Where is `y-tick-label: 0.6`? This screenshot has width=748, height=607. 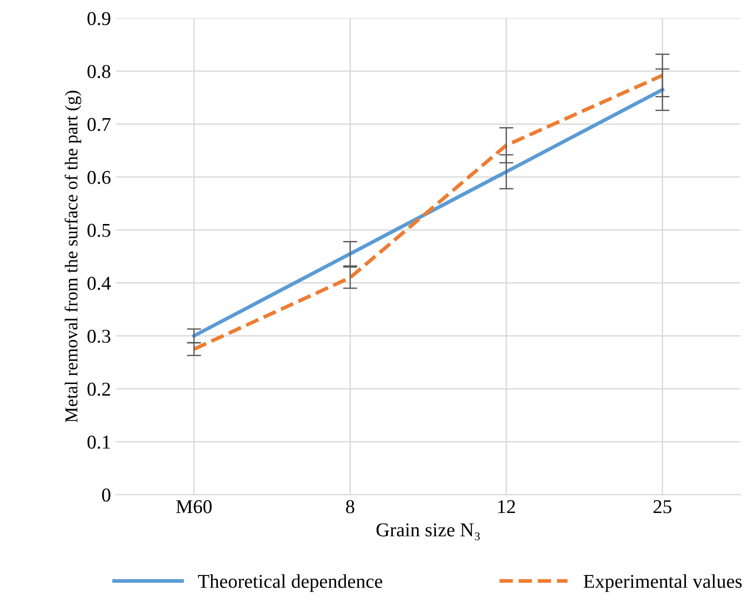 y-tick-label: 0.6 is located at coordinates (99, 177).